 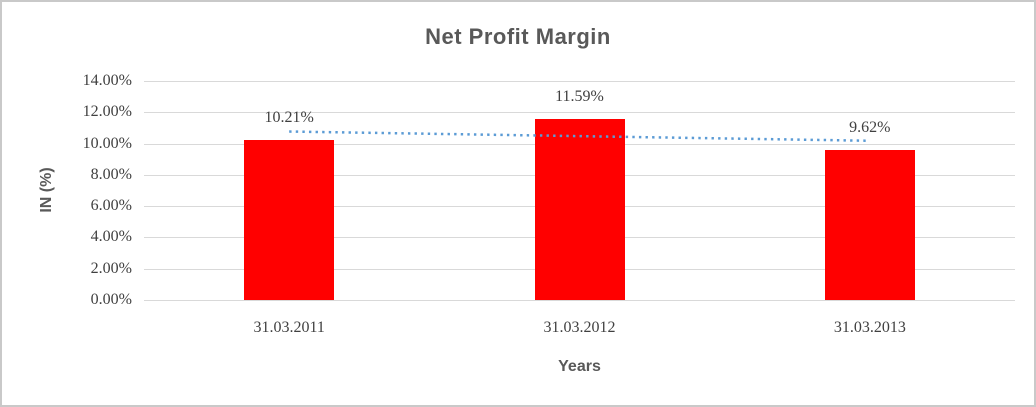 What do you see at coordinates (869, 224) in the screenshot?
I see `bar-31.03.2013` at bounding box center [869, 224].